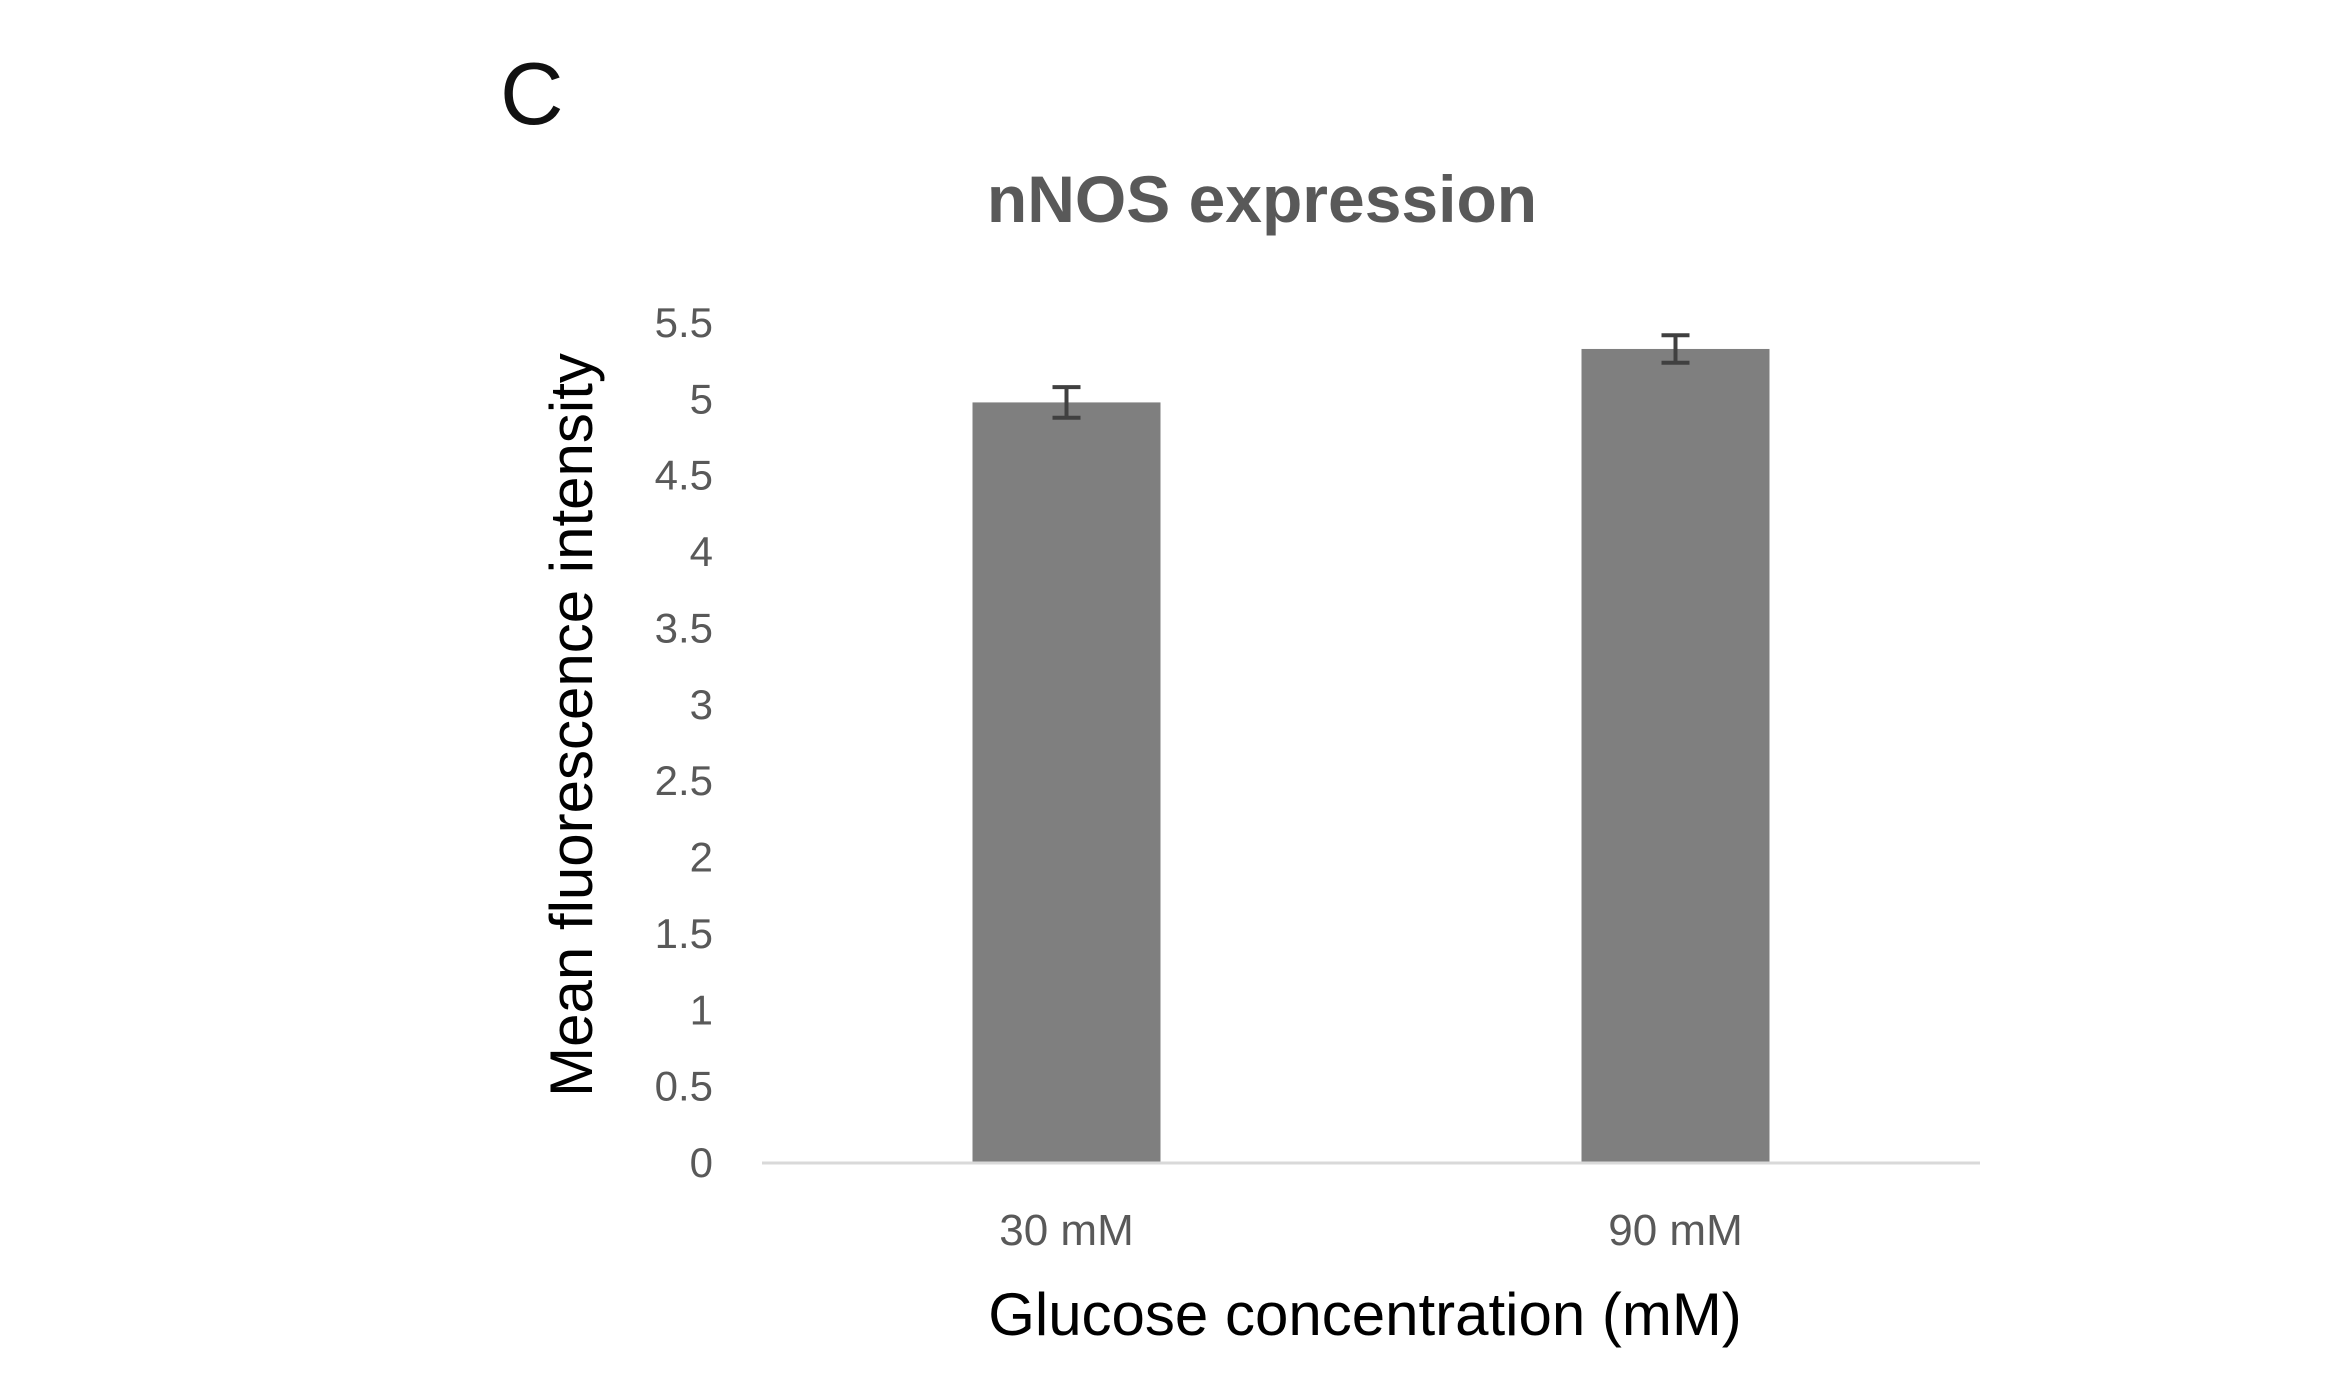  I want to click on y-tick-label: 1, so click(701, 1009).